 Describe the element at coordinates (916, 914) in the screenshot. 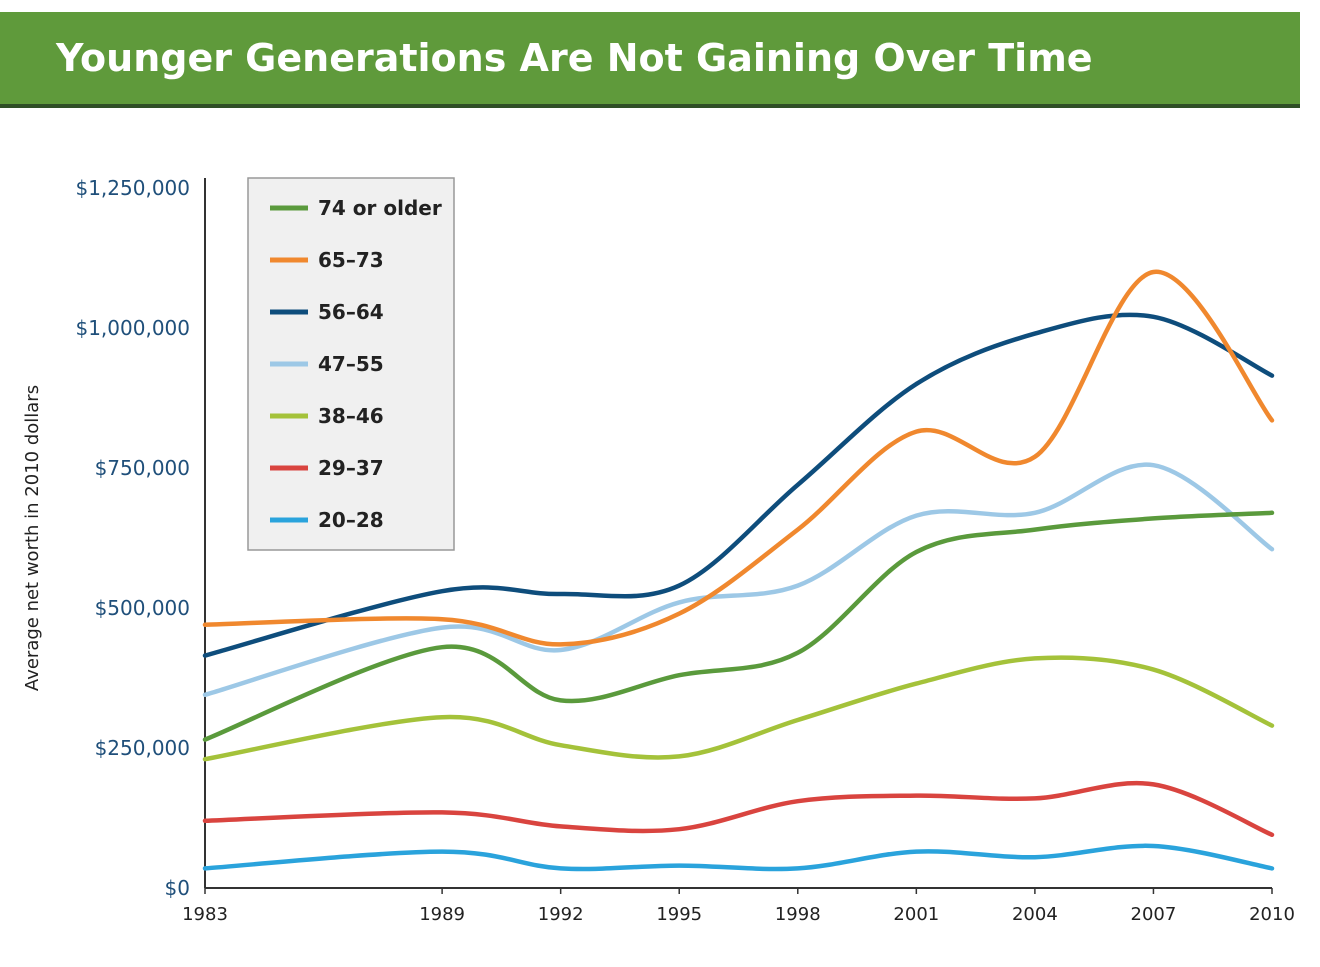

I see `x-tick-label: 2001` at that location.